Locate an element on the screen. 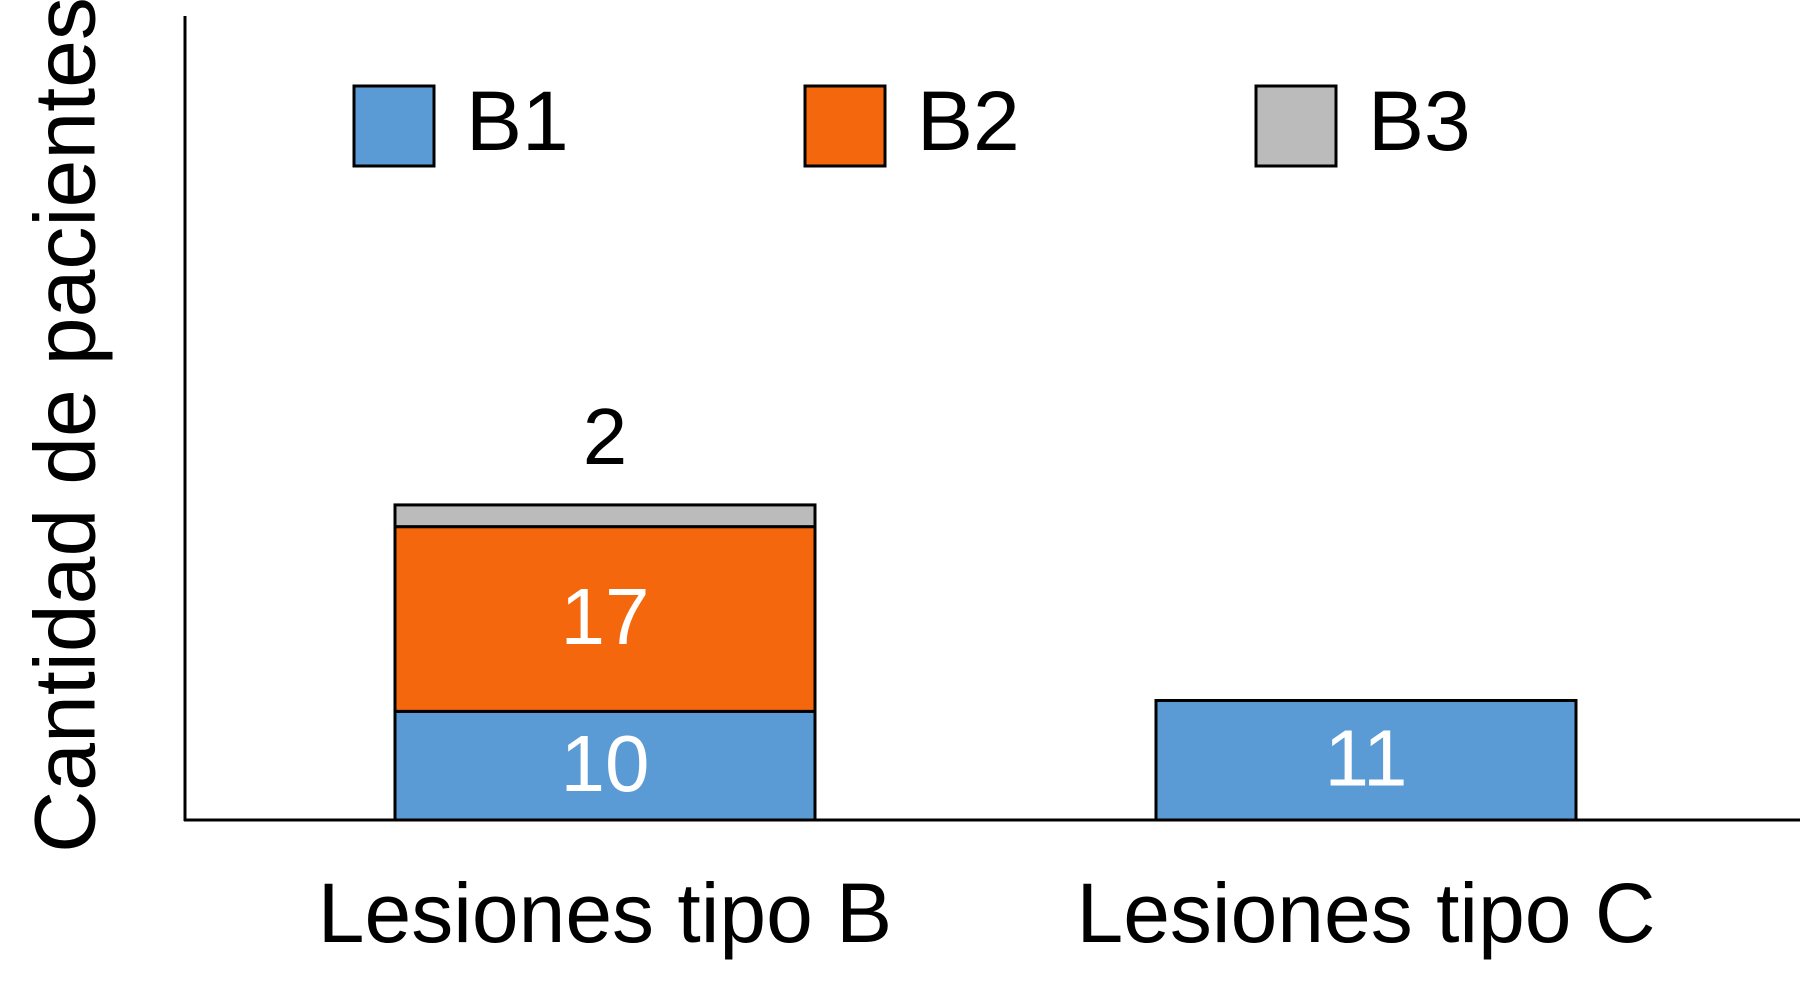 The height and width of the screenshot is (1000, 1800). legend-label: B1 is located at coordinates (517, 121).